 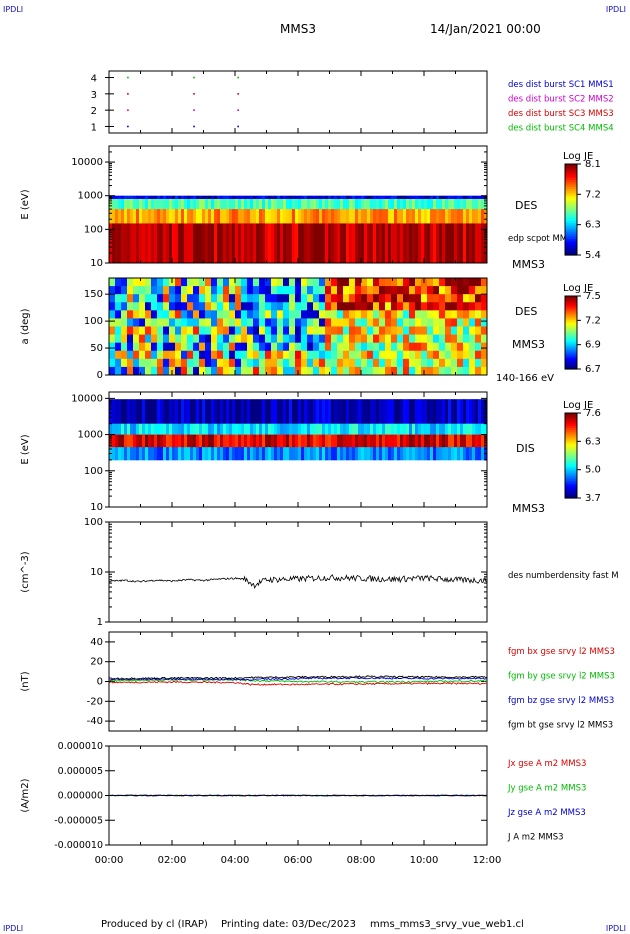 I want to click on y-axis-label: E (eV), so click(x=25, y=449).